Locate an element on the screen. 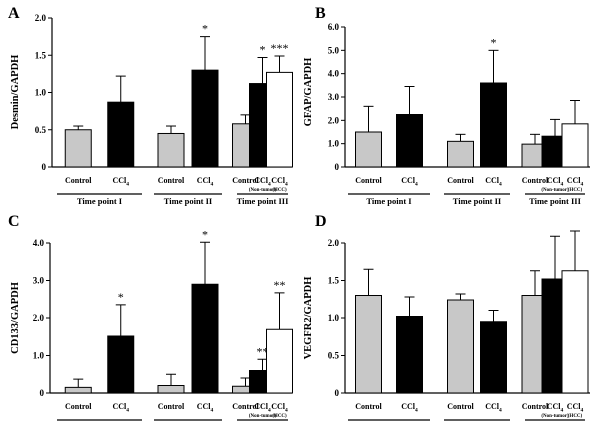 This screenshot has height=422, width=600. y-axis-label: CD133/GAPDH is located at coordinates (15, 318).